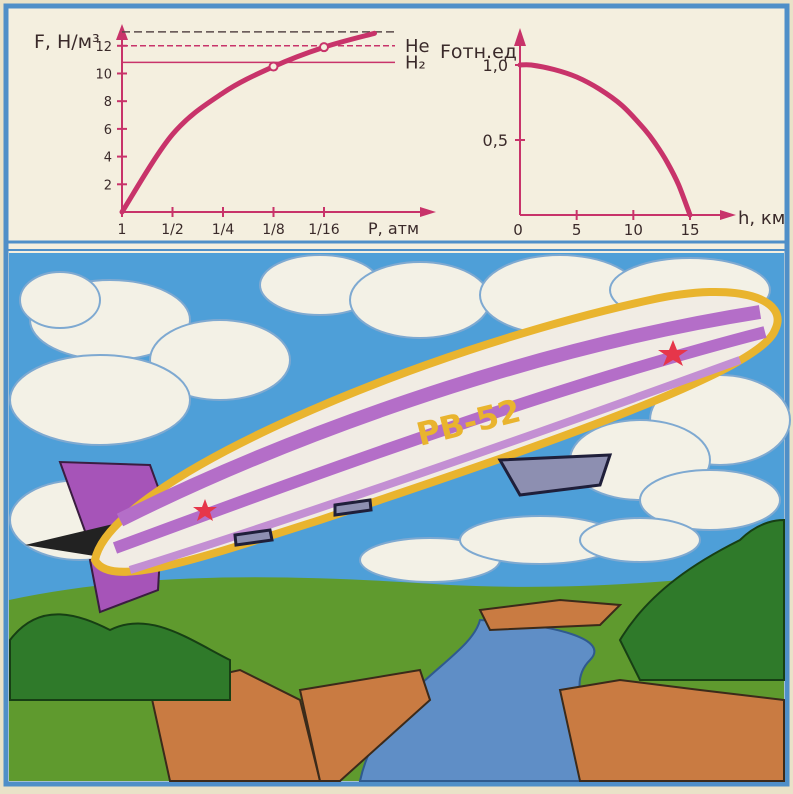 The width and height of the screenshot is (793, 794). Describe the element at coordinates (353, 507) in the screenshot. I see `gondola-mid` at that location.